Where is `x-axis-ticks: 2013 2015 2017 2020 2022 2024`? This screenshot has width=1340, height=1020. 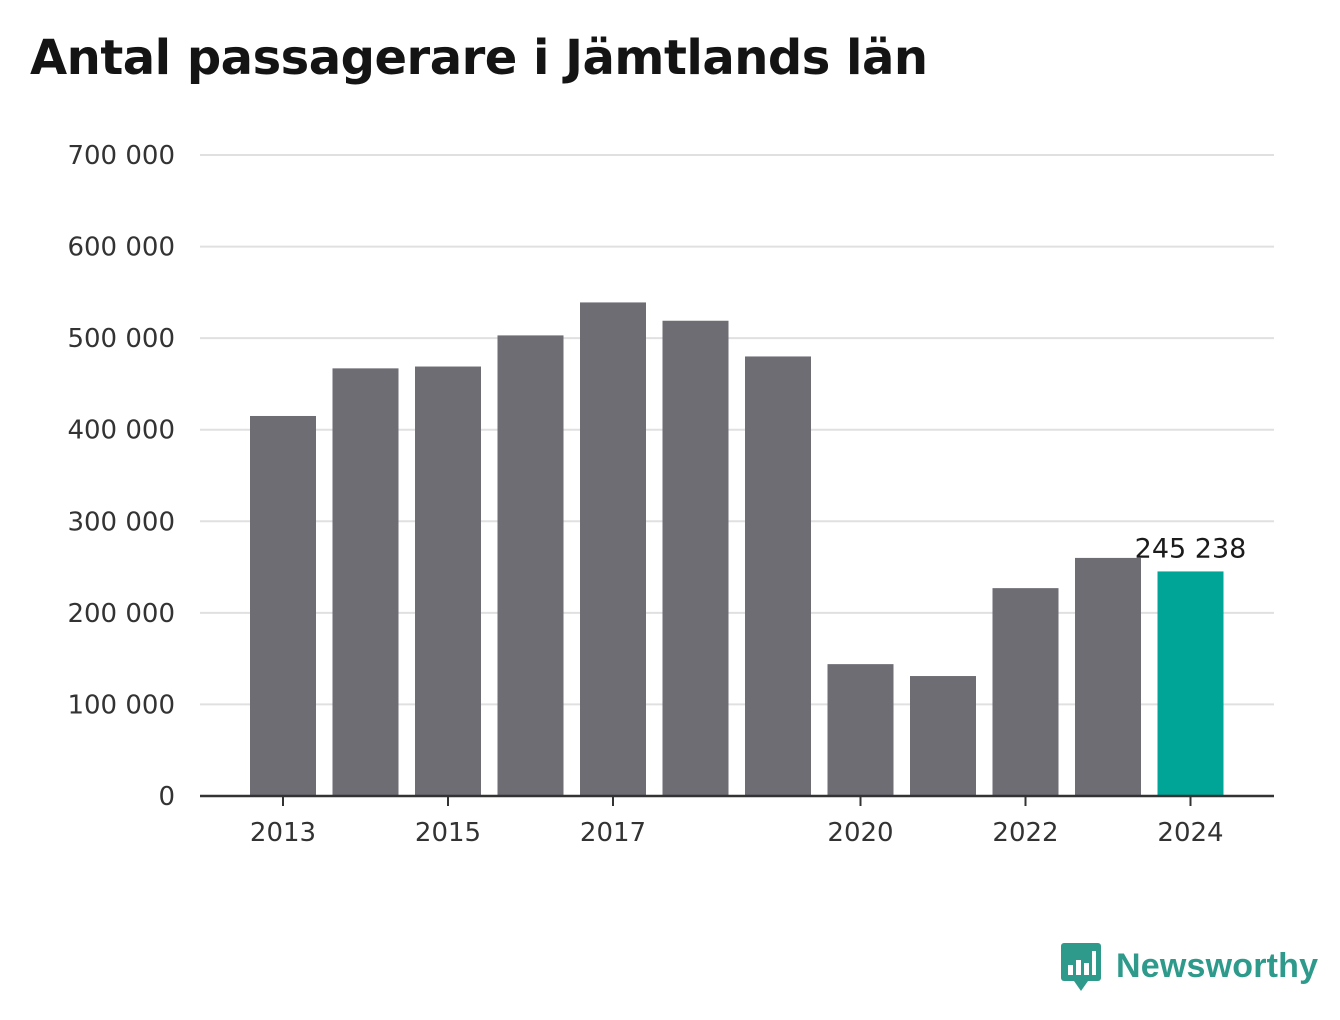 x-axis-ticks: 2013 2015 2017 2020 2022 2024 is located at coordinates (737, 822).